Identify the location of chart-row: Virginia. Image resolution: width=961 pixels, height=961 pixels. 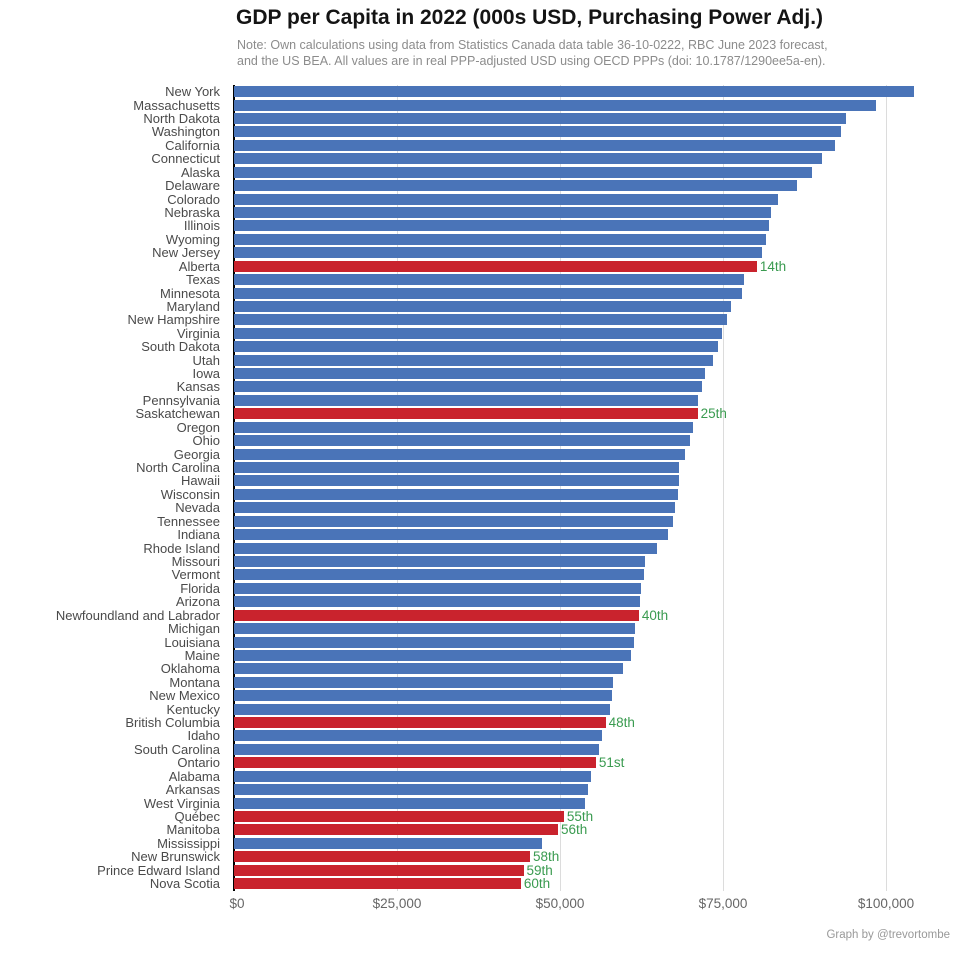
(480, 333).